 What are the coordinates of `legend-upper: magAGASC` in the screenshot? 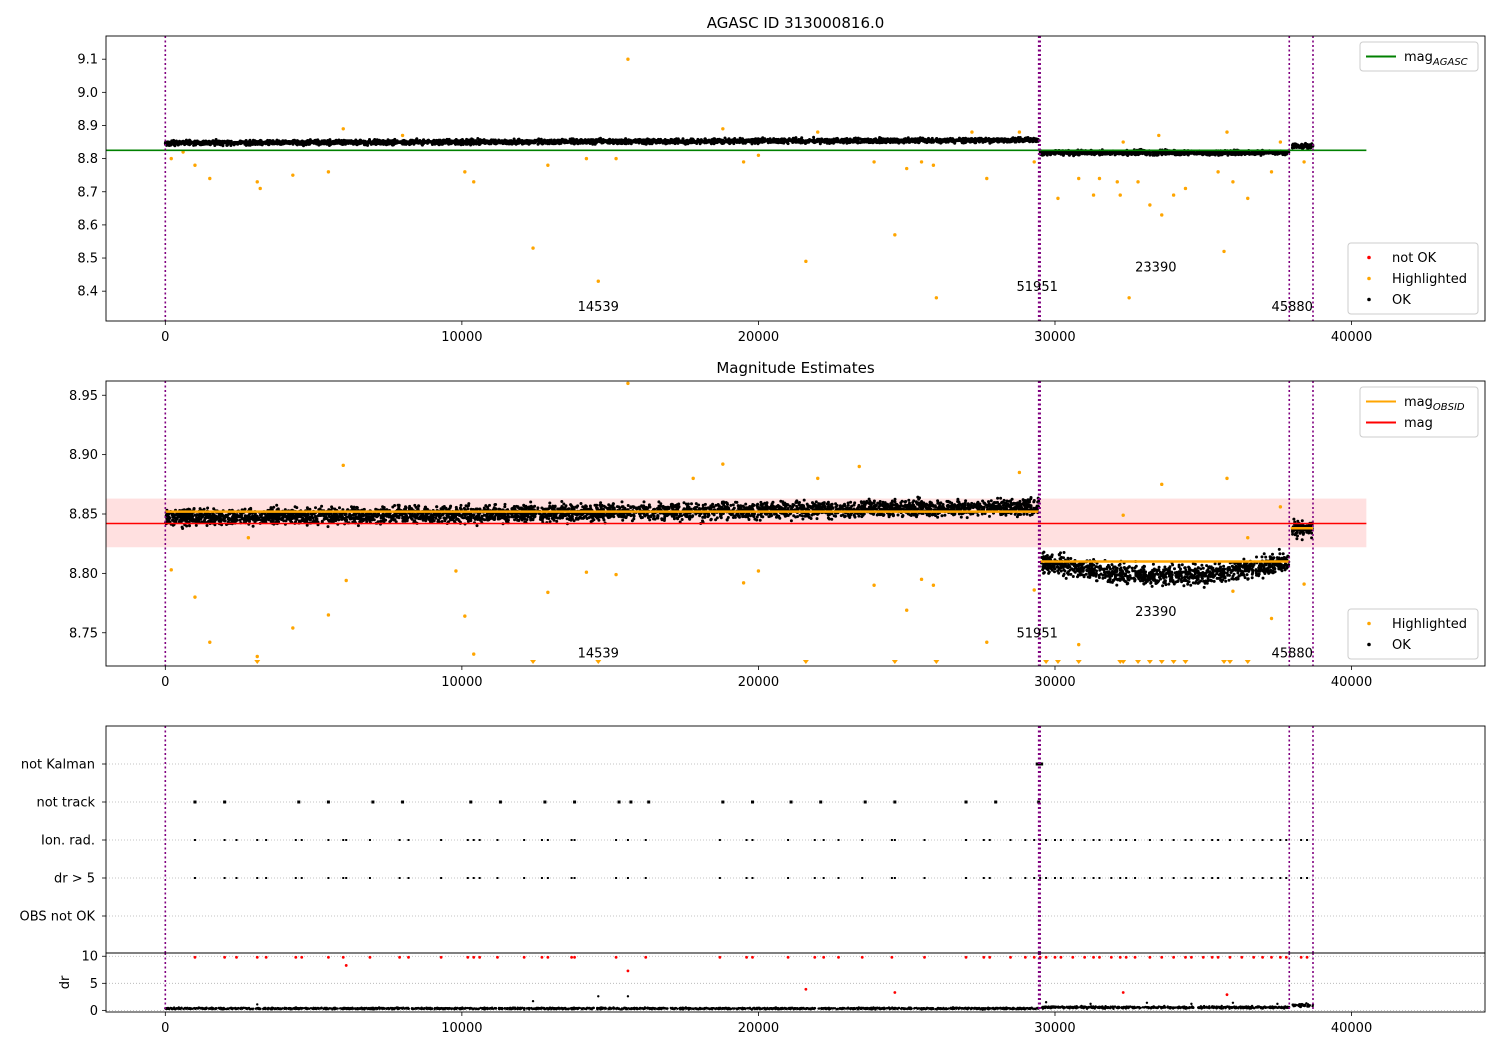 It's located at (1419, 56).